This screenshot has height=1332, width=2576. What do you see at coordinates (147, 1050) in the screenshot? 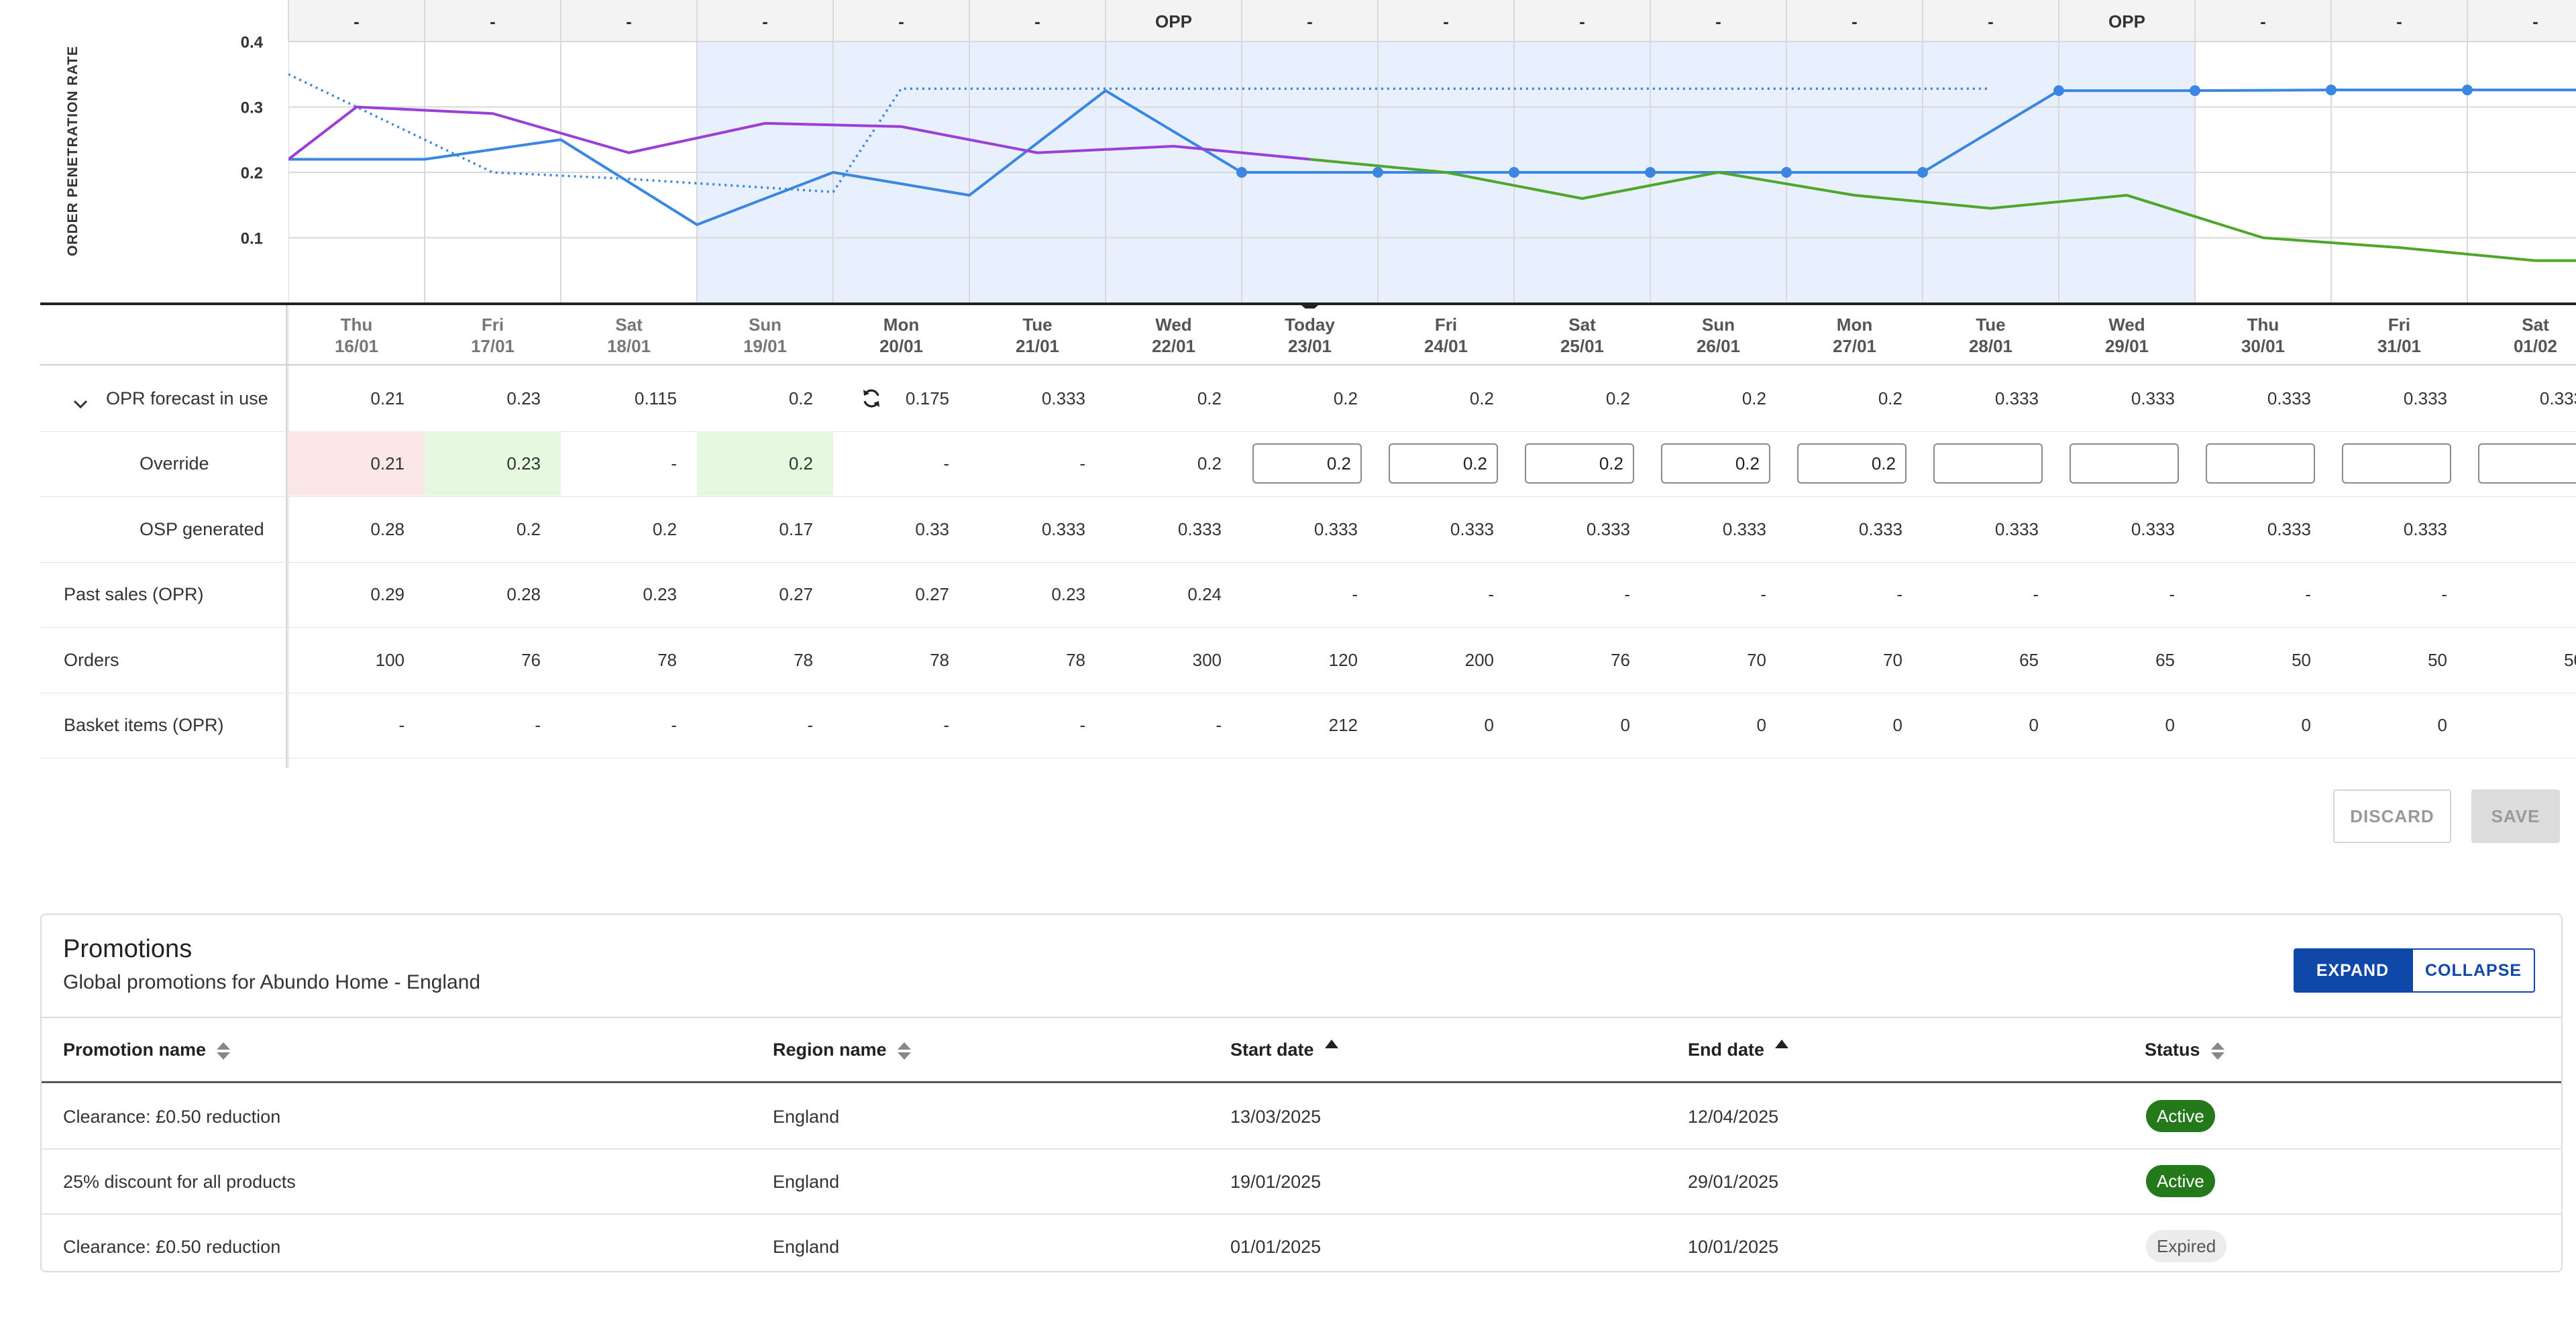
I see `column-header: Promotion name` at bounding box center [147, 1050].